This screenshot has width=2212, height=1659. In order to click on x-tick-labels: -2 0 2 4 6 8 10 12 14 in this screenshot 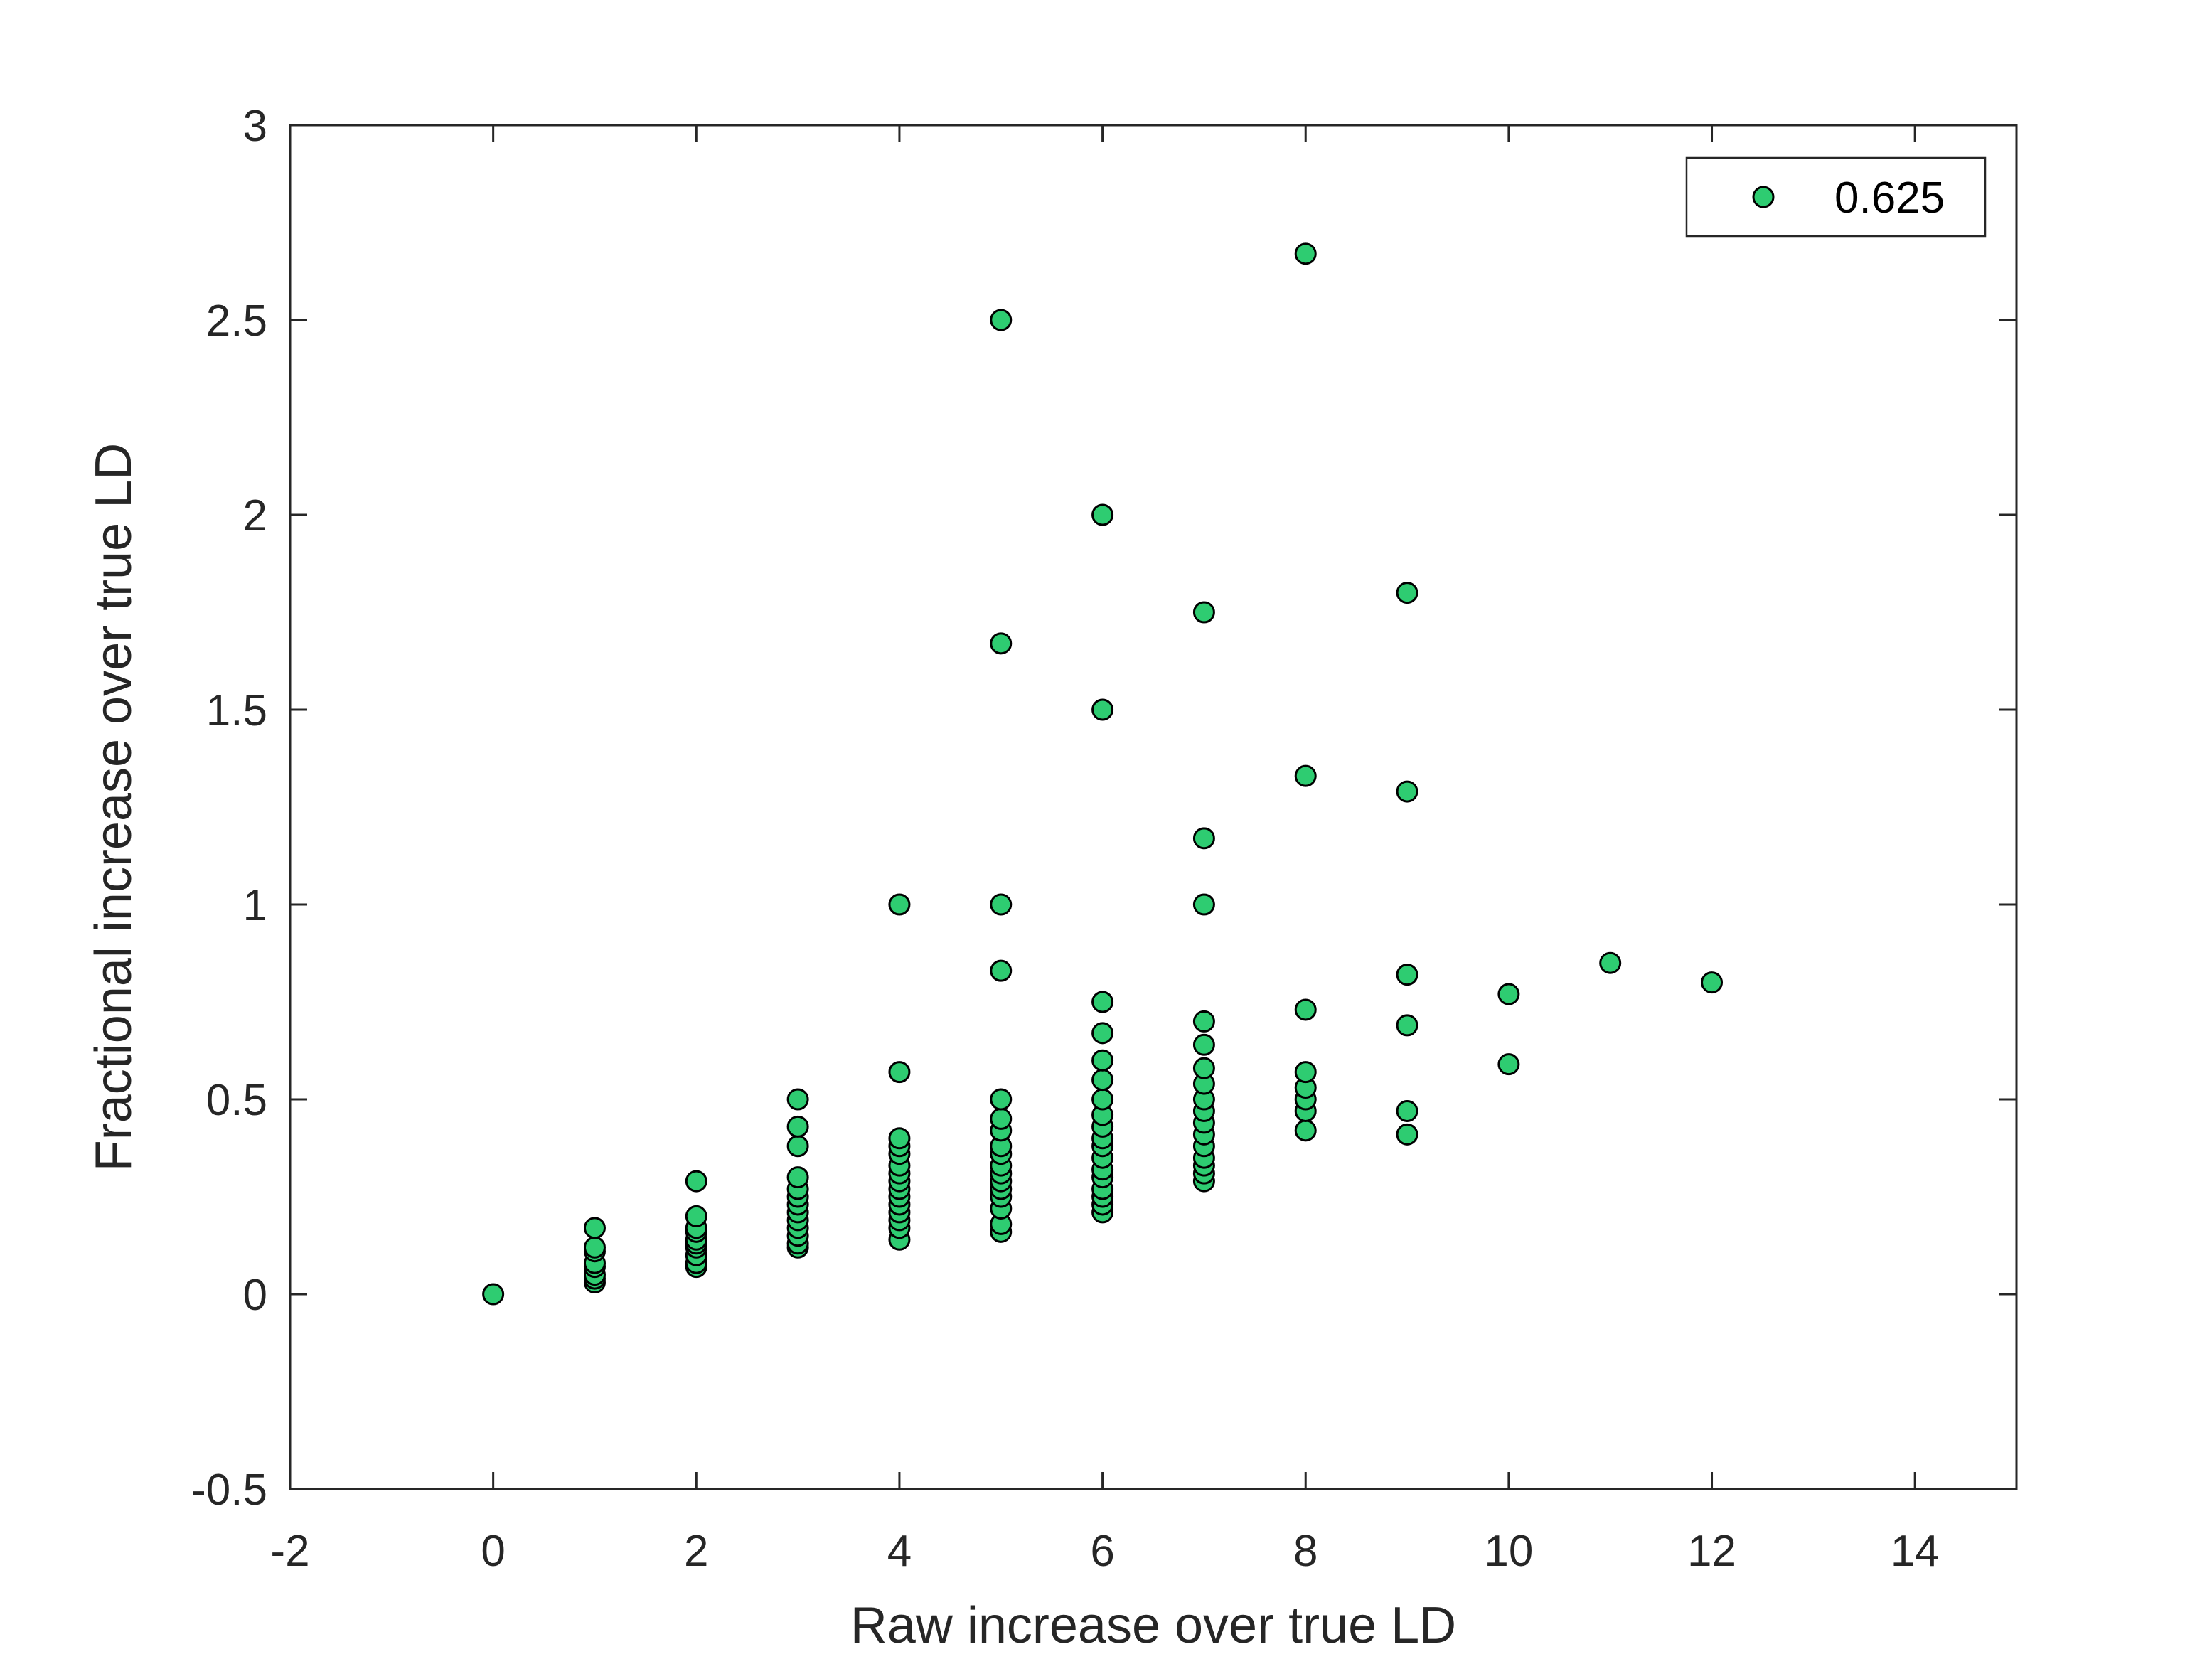, I will do `click(1104, 1551)`.